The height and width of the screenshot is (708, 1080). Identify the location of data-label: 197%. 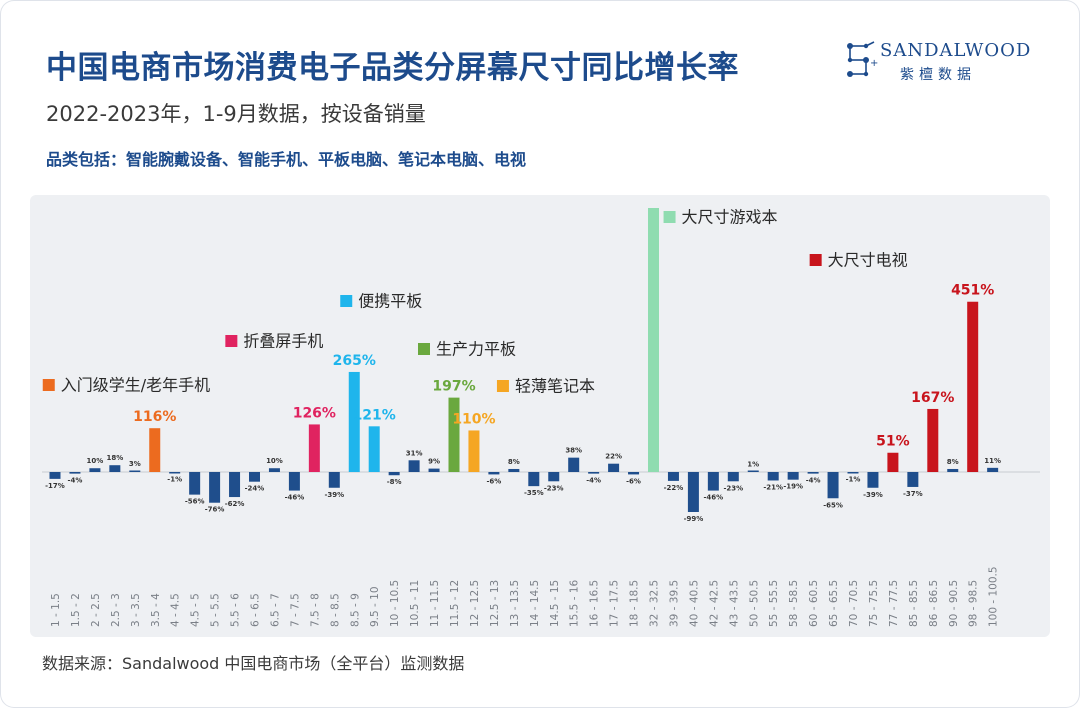
(453, 387).